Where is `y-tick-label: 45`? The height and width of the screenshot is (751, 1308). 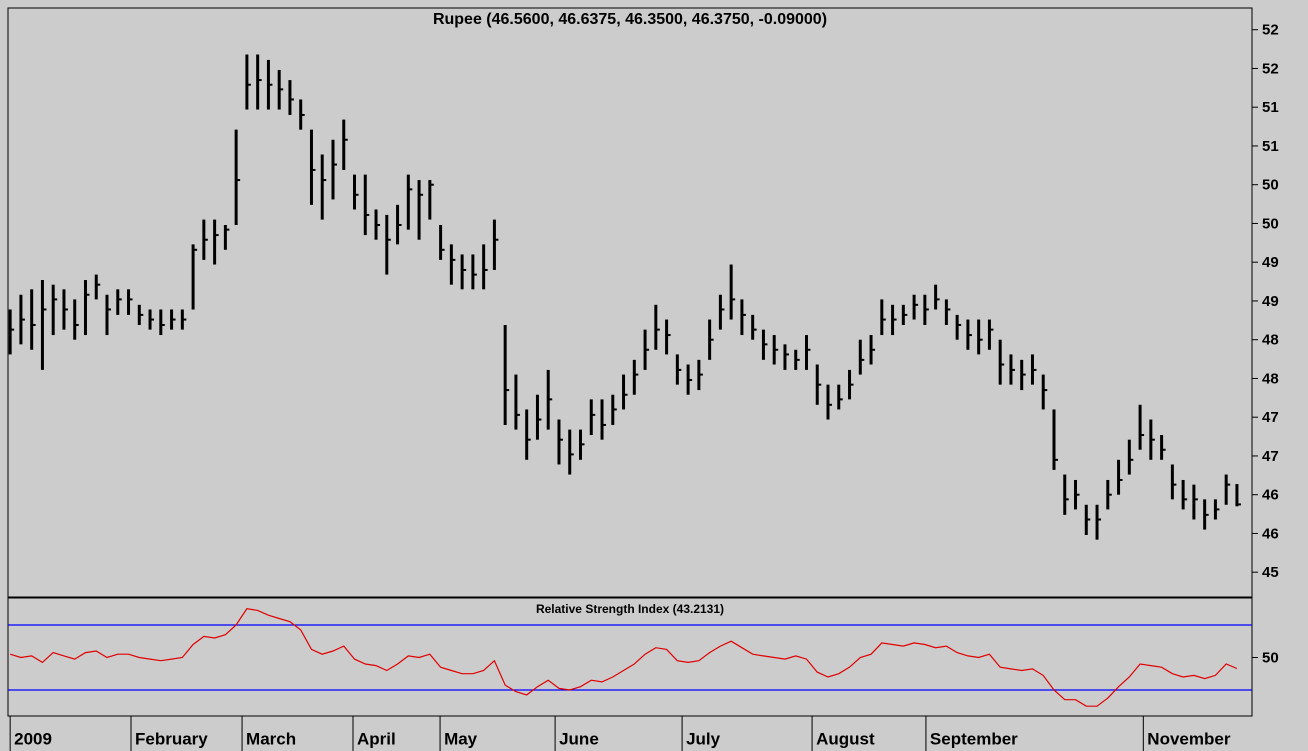
y-tick-label: 45 is located at coordinates (1270, 572).